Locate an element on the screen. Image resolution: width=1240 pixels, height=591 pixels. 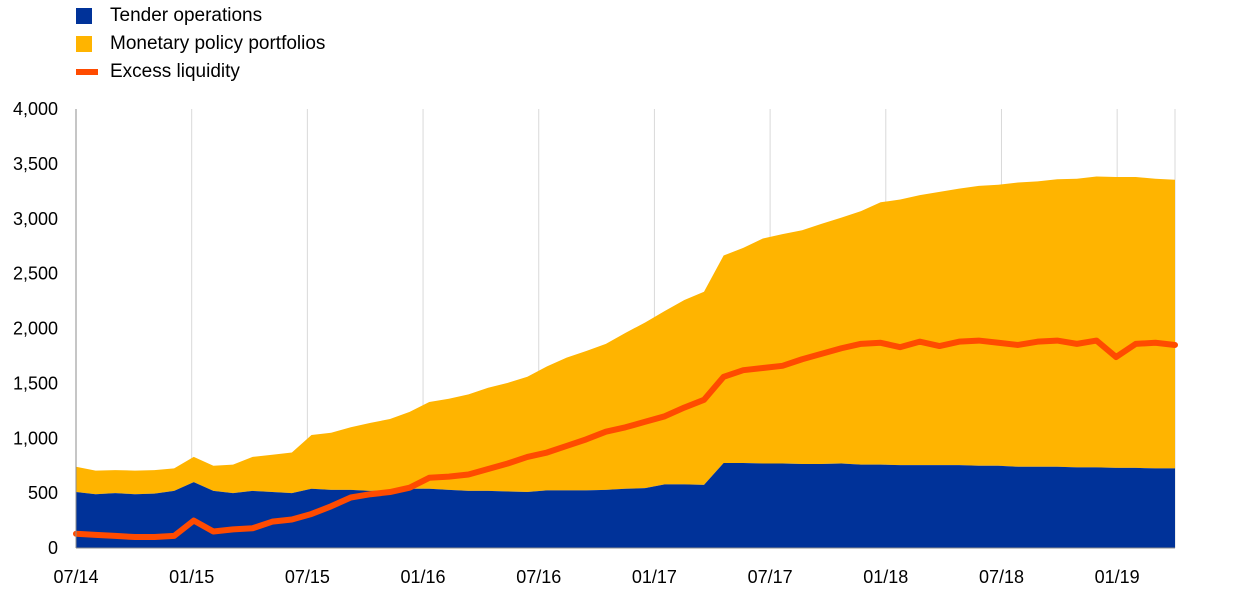
x-tick-label: 07/16 is located at coordinates (538, 577).